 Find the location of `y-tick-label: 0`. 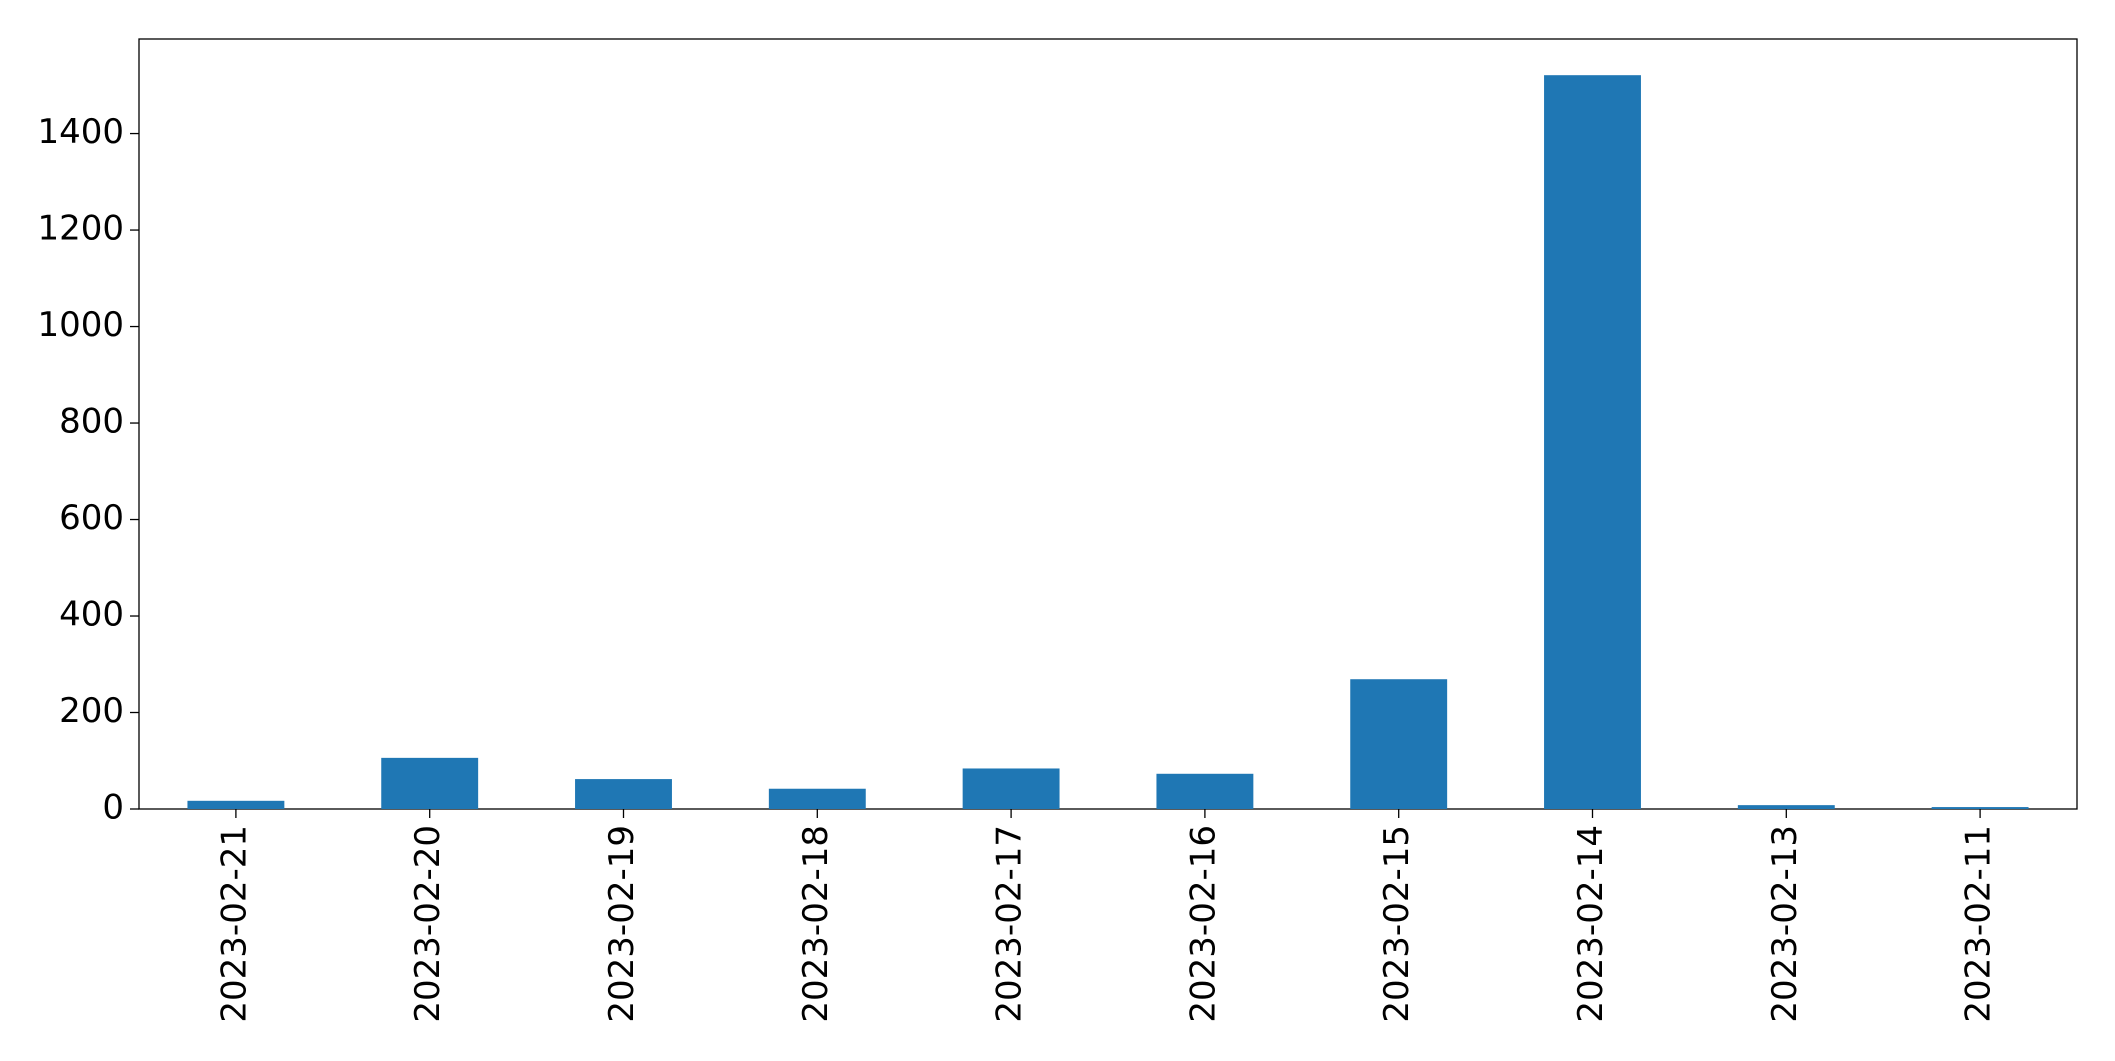

y-tick-label: 0 is located at coordinates (113, 808).